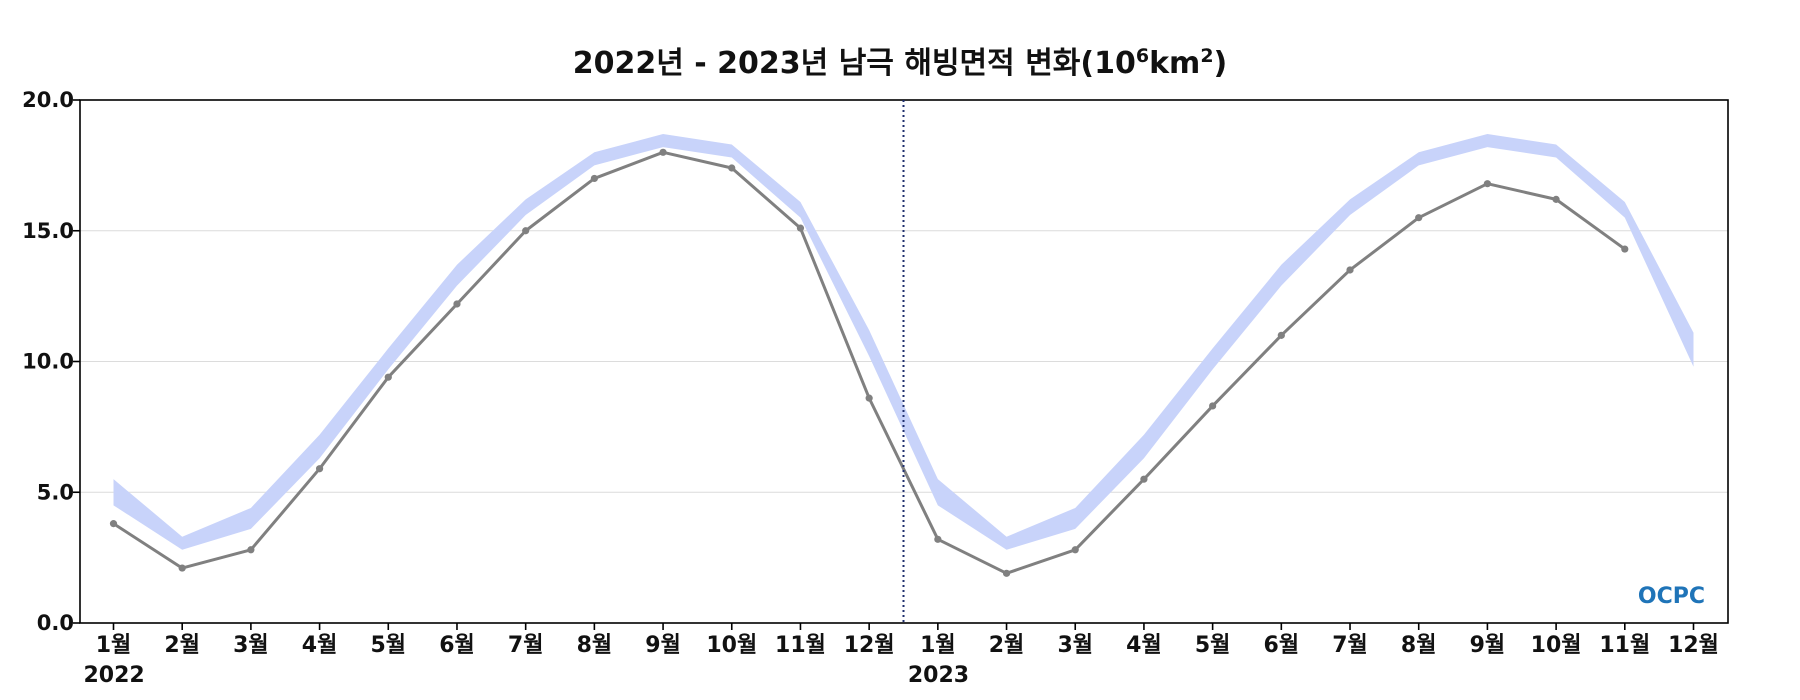 This screenshot has width=1800, height=700. Describe the element at coordinates (55, 623) in the screenshot. I see `y-tick-label: 0.0` at that location.